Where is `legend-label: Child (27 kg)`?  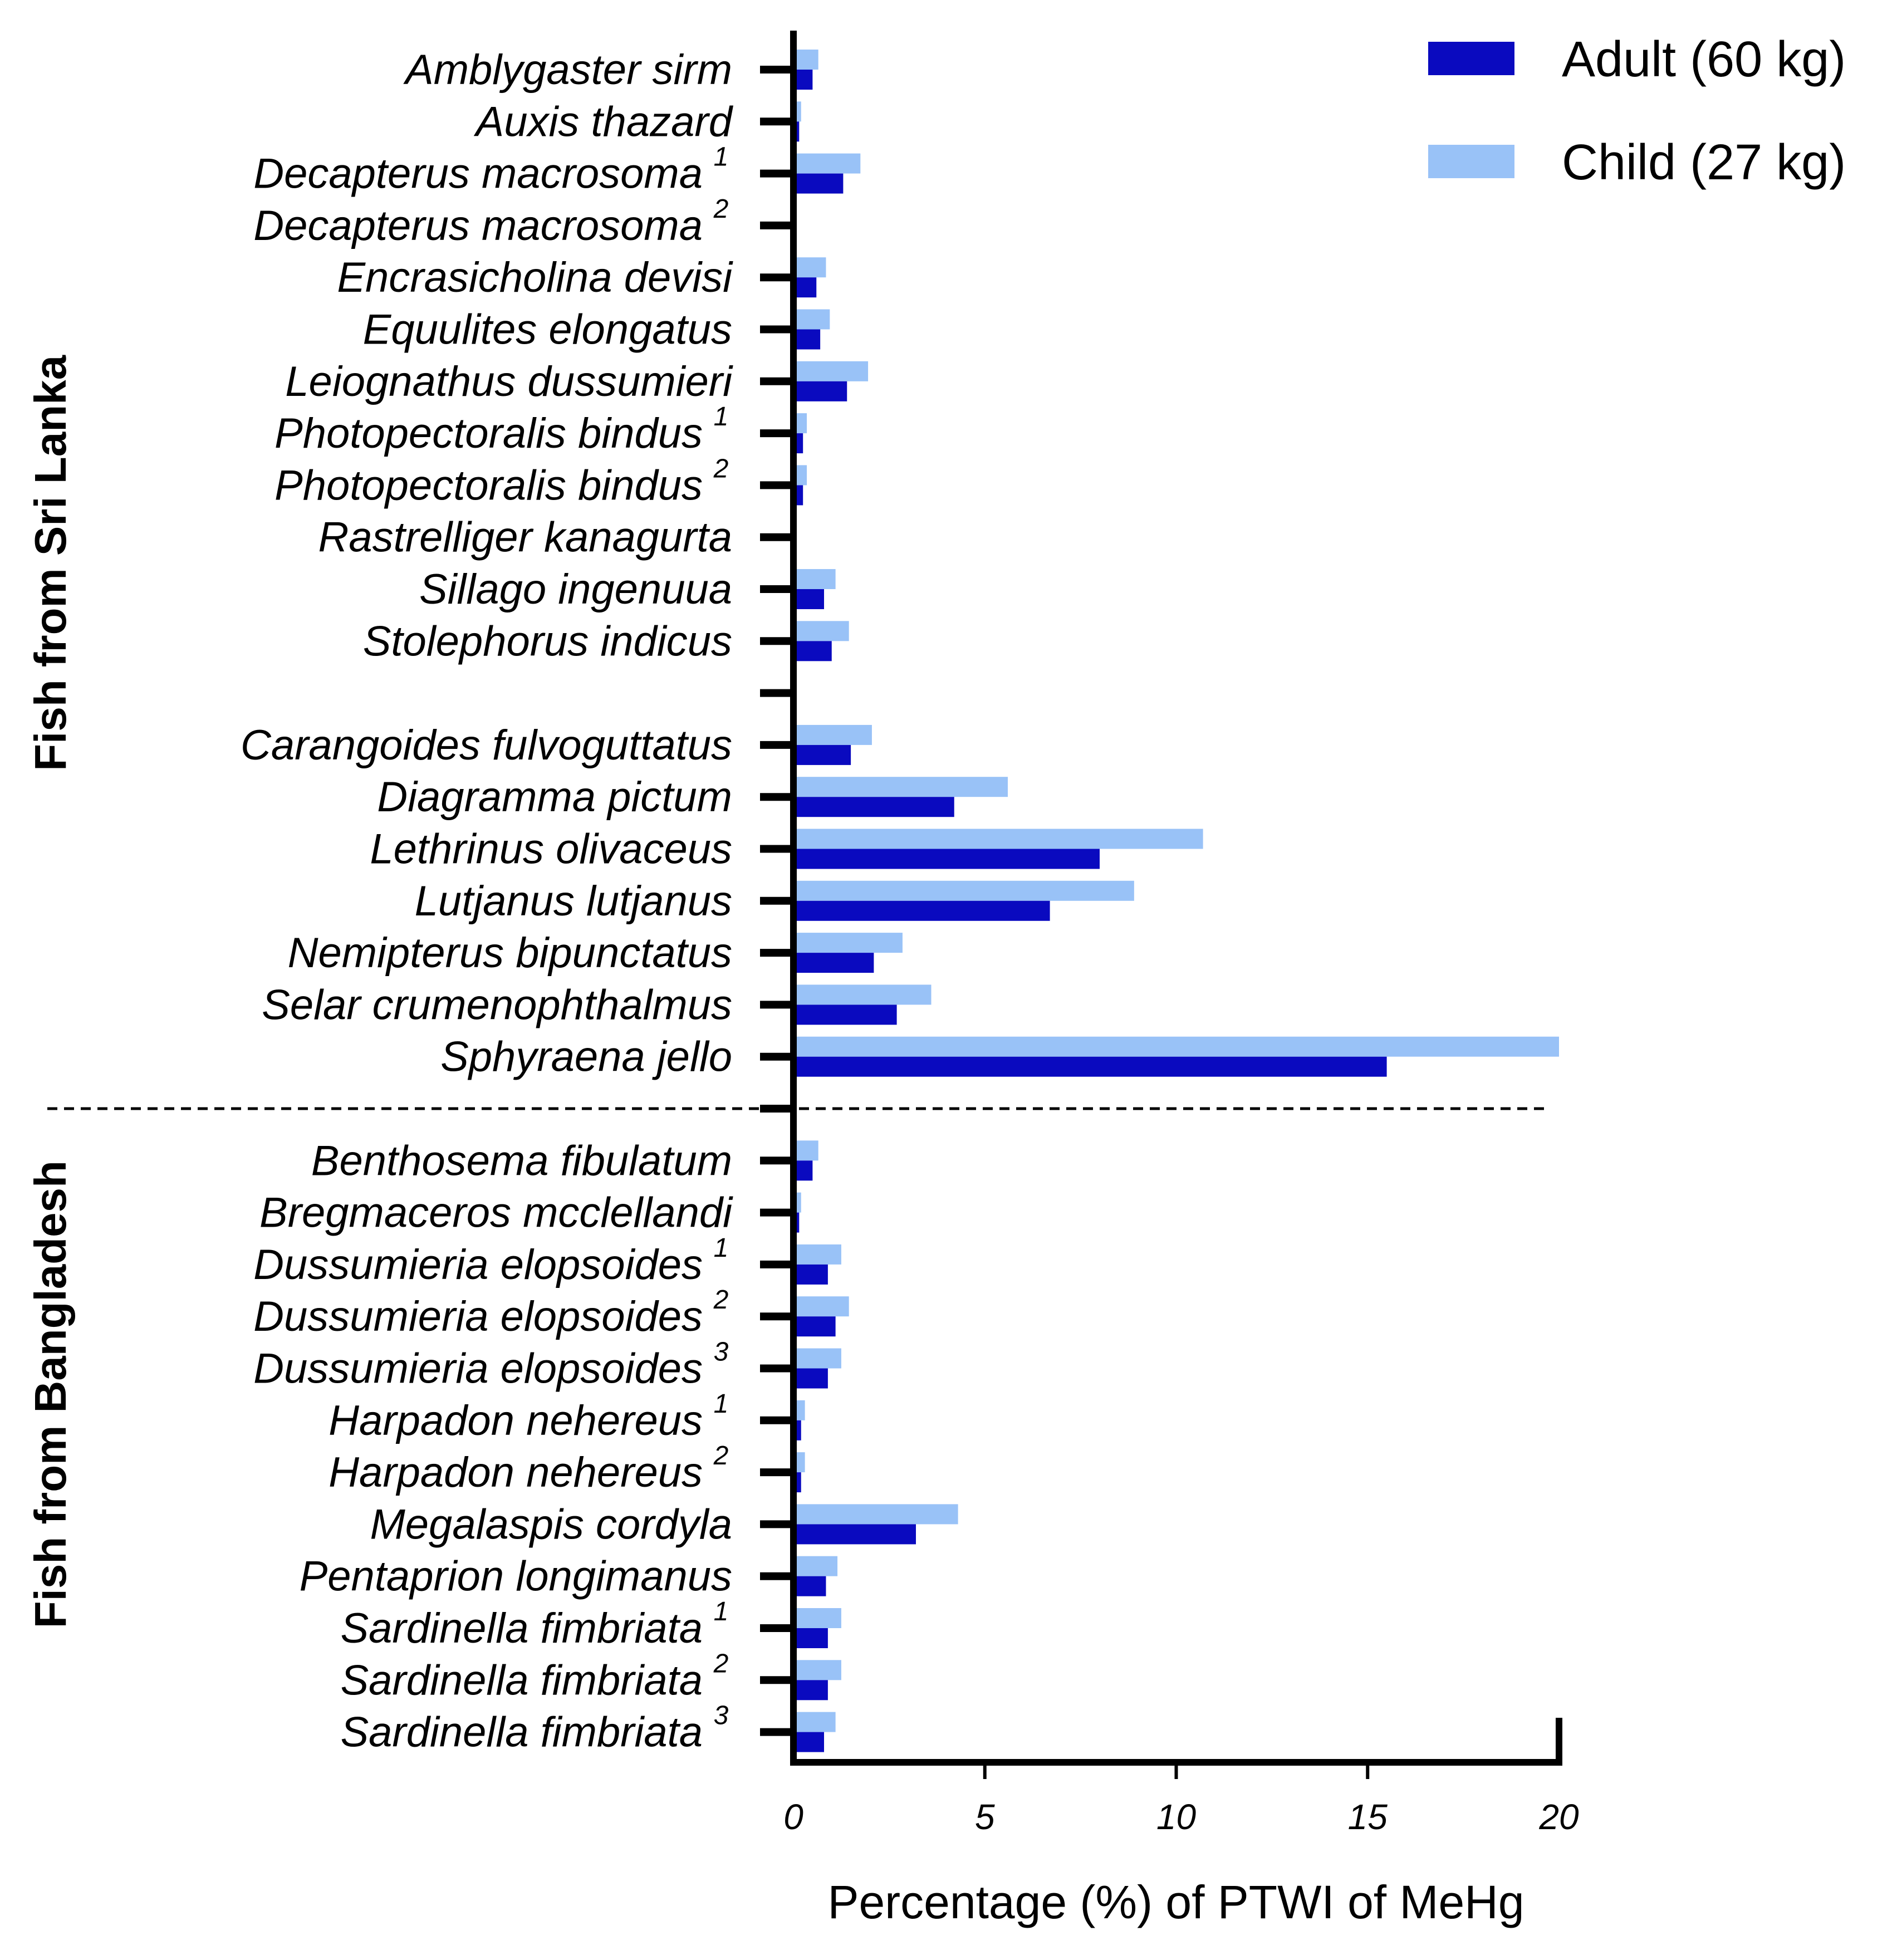
legend-label: Child (27 kg) is located at coordinates (1704, 162).